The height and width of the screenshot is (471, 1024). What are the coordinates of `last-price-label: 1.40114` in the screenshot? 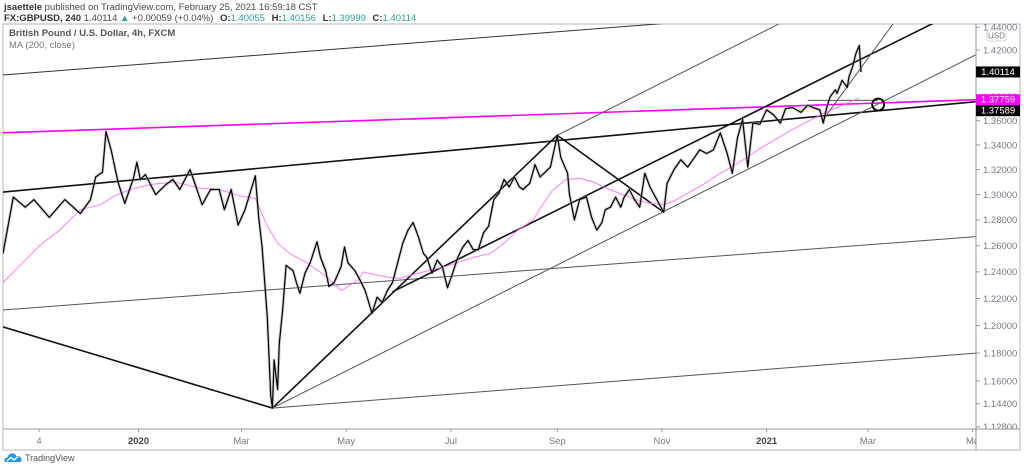 It's located at (998, 72).